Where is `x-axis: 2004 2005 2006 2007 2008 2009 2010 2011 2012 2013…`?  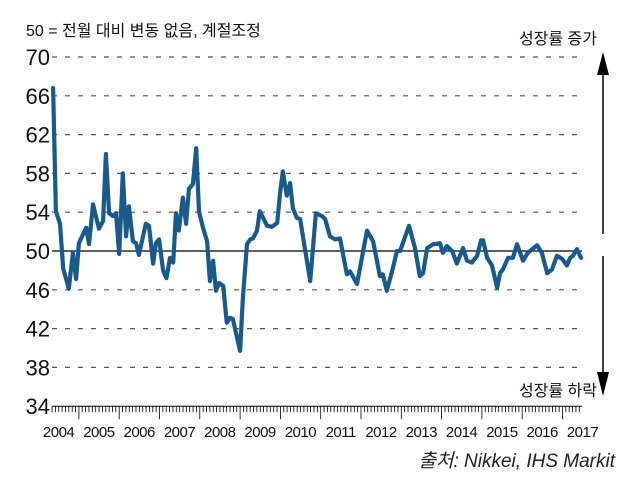 x-axis: 2004 2005 2006 2007 2008 2009 2010 2011 2012 2013… is located at coordinates (321, 423).